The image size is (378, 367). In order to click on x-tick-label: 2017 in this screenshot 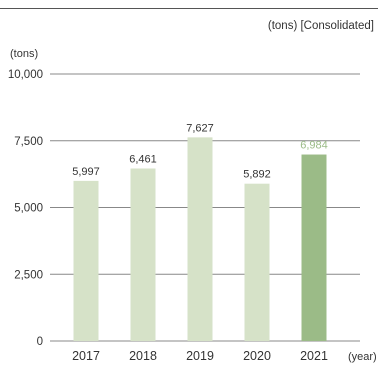, I will do `click(86, 356)`.